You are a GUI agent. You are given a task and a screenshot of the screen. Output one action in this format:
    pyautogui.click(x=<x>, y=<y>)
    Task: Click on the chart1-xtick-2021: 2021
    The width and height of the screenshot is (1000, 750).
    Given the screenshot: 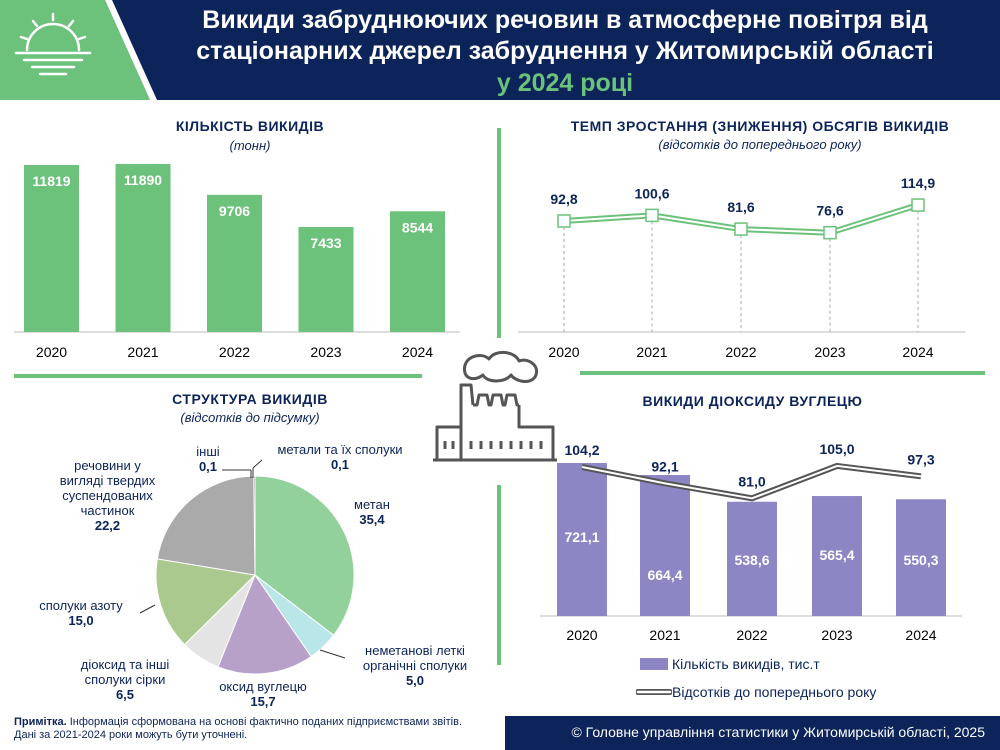 What is the action you would take?
    pyautogui.click(x=142, y=352)
    